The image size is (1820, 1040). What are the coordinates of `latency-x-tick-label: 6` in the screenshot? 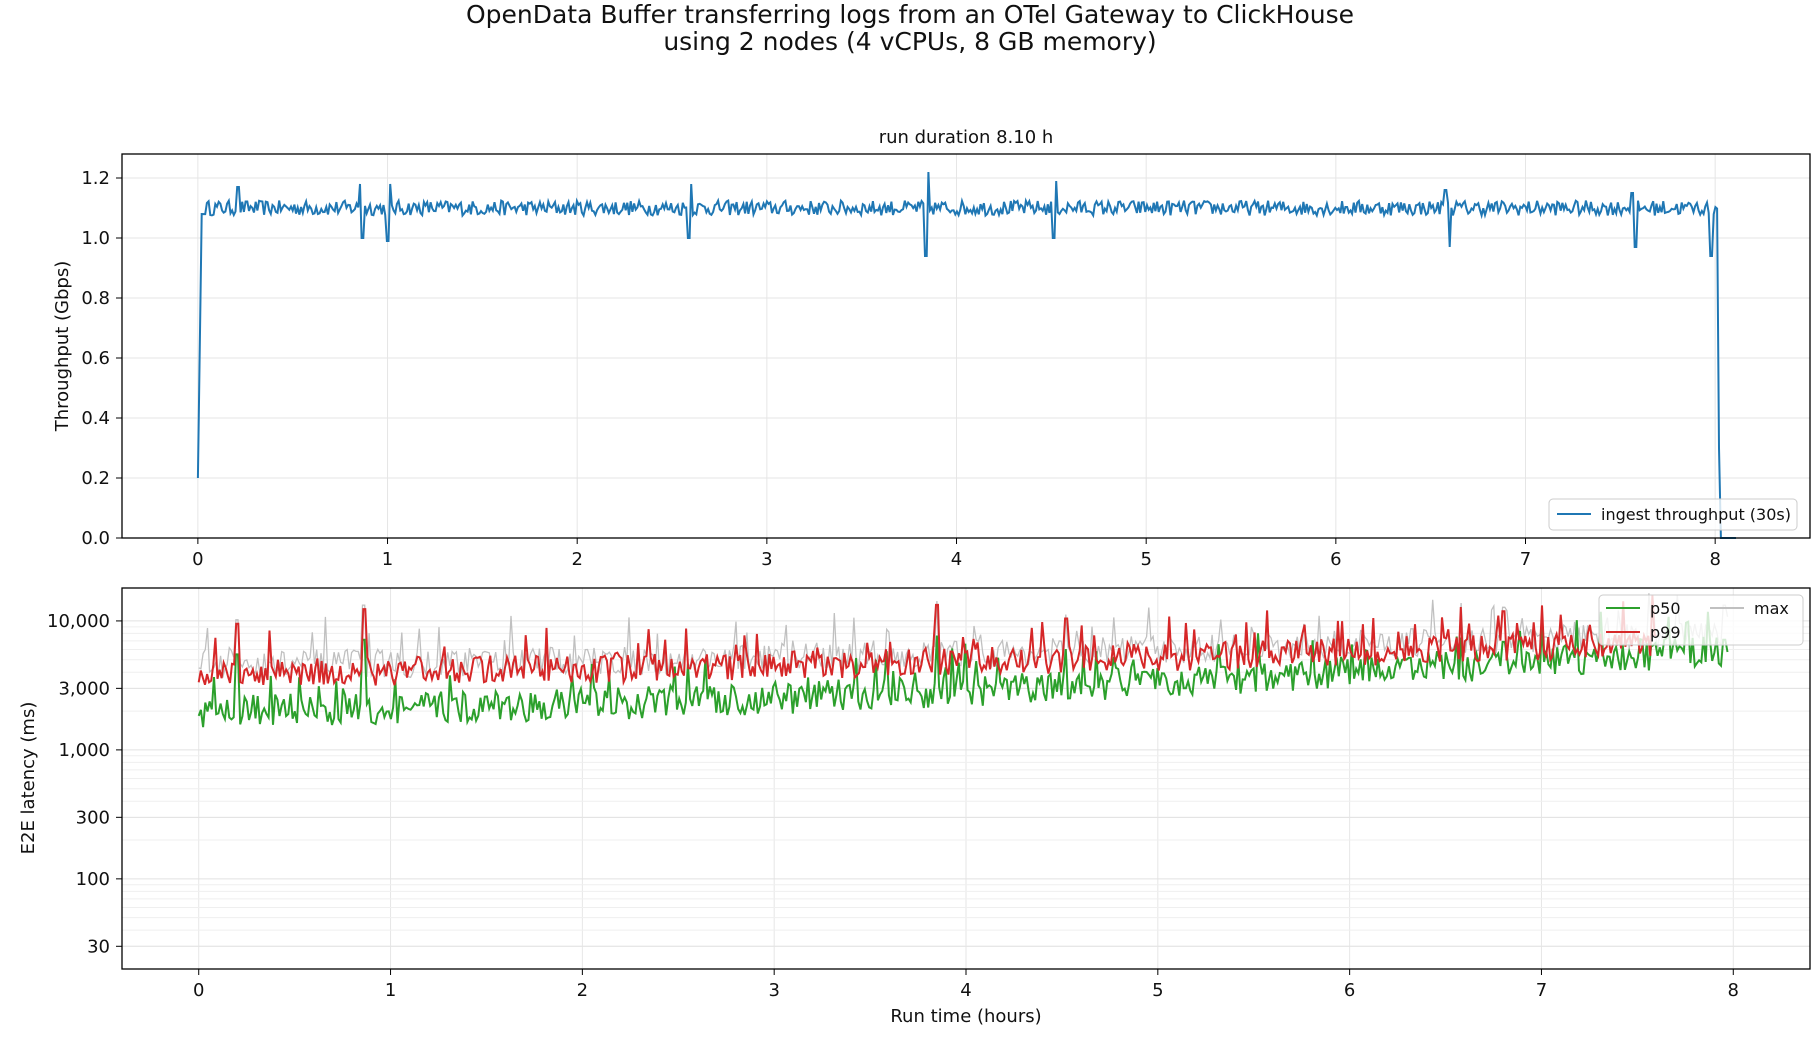 It's located at (1349, 990).